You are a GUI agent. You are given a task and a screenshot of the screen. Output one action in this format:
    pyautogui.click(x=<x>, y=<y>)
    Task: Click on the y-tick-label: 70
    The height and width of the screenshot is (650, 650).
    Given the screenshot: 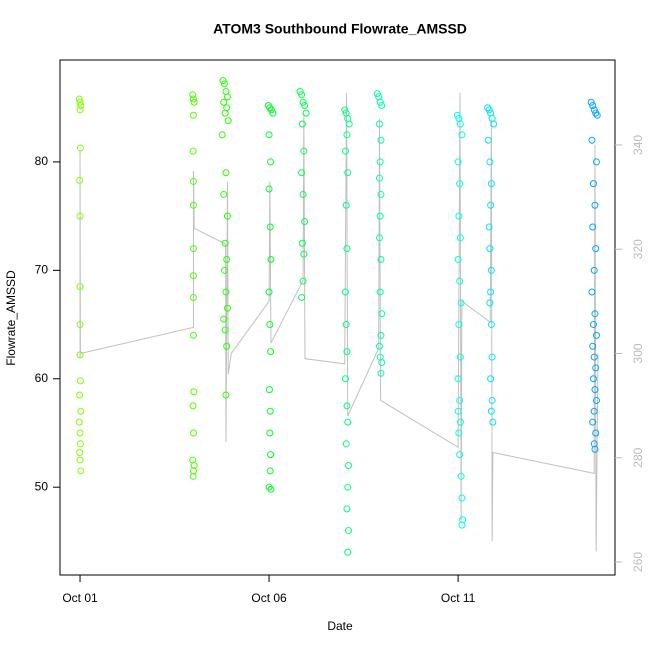 What is the action you would take?
    pyautogui.click(x=42, y=270)
    